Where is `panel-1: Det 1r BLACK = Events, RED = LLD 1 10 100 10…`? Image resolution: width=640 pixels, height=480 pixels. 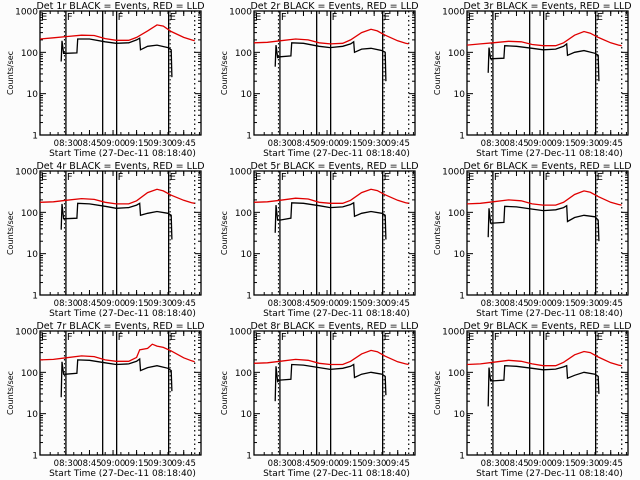 panel-1: Det 1r BLACK = Events, RED = LLD 1 10 100 10… is located at coordinates (105, 80).